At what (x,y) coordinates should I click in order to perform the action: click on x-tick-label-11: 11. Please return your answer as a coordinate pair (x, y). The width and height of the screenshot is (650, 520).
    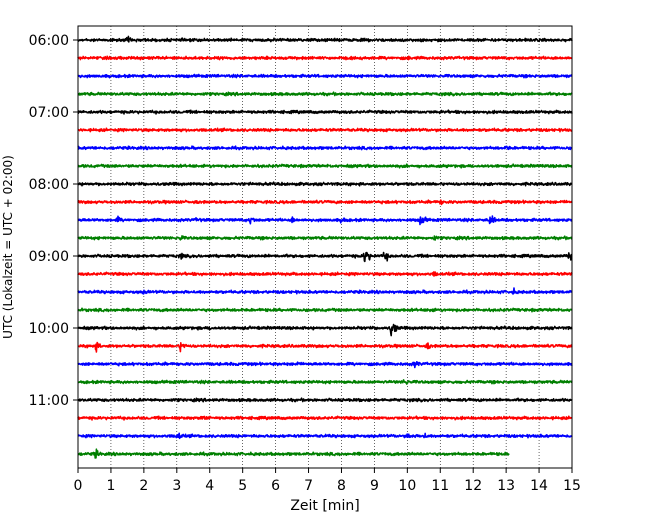
    Looking at the image, I should click on (440, 486).